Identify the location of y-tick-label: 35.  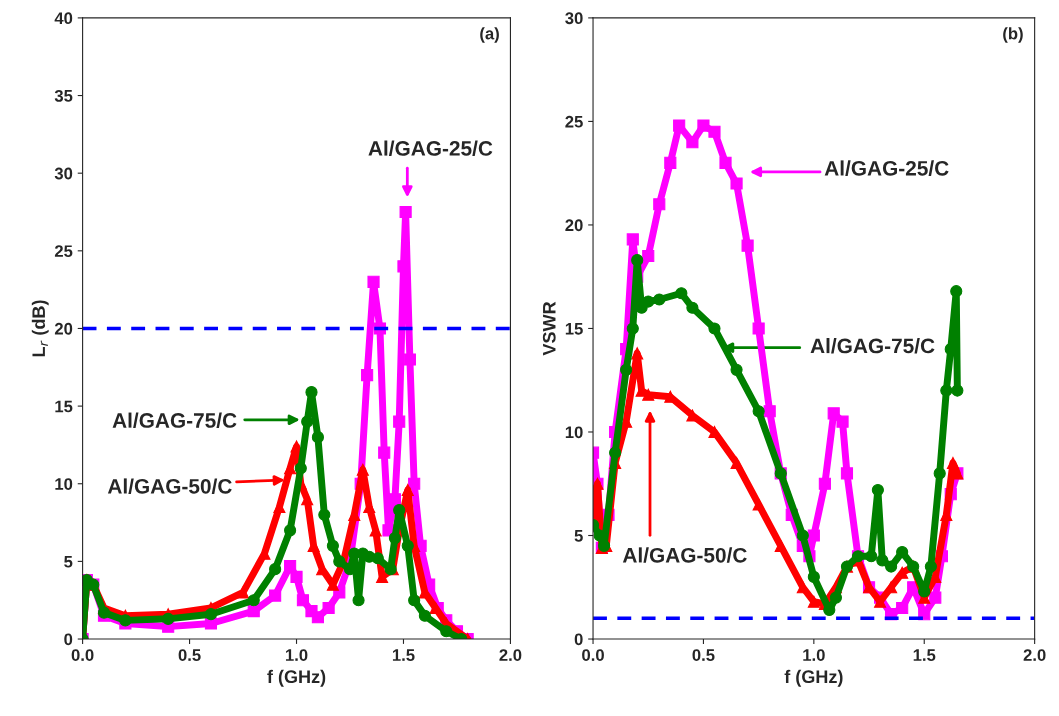
(63, 95).